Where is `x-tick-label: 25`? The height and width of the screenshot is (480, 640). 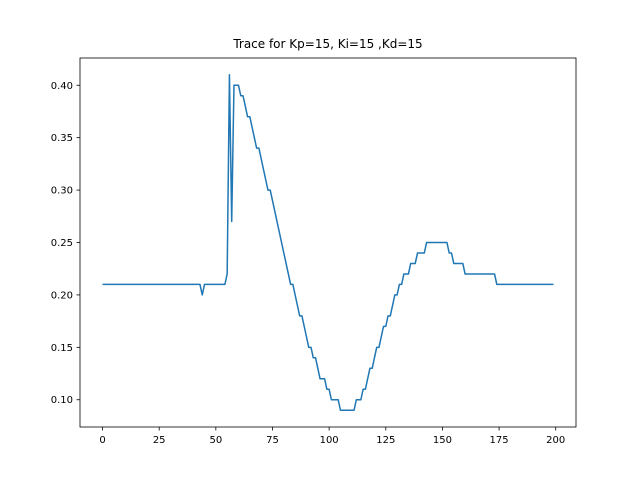 x-tick-label: 25 is located at coordinates (159, 440).